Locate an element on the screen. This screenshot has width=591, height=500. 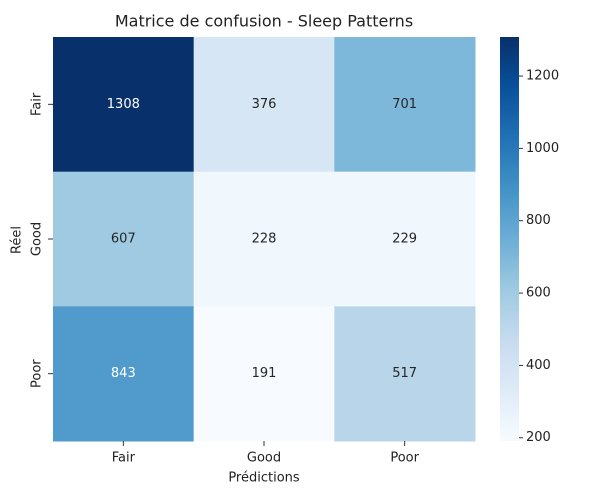
x-tick-label: Poor is located at coordinates (404, 458).